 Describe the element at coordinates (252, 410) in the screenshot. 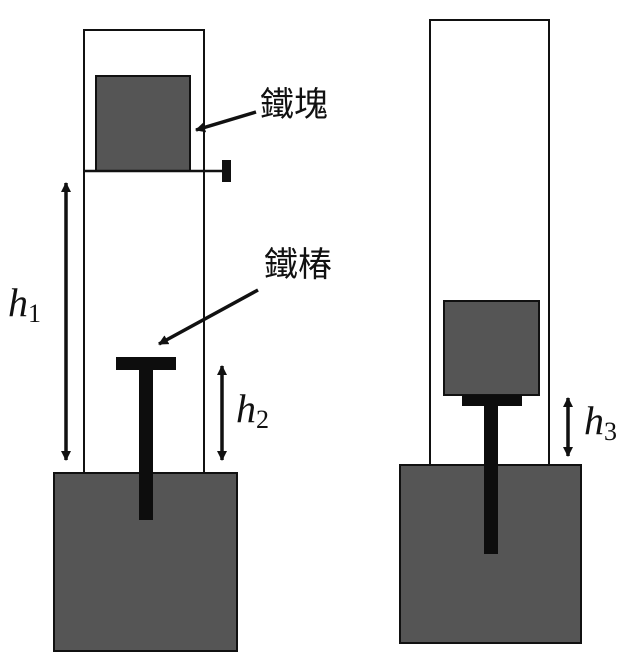

I see `h2-label: h2` at that location.